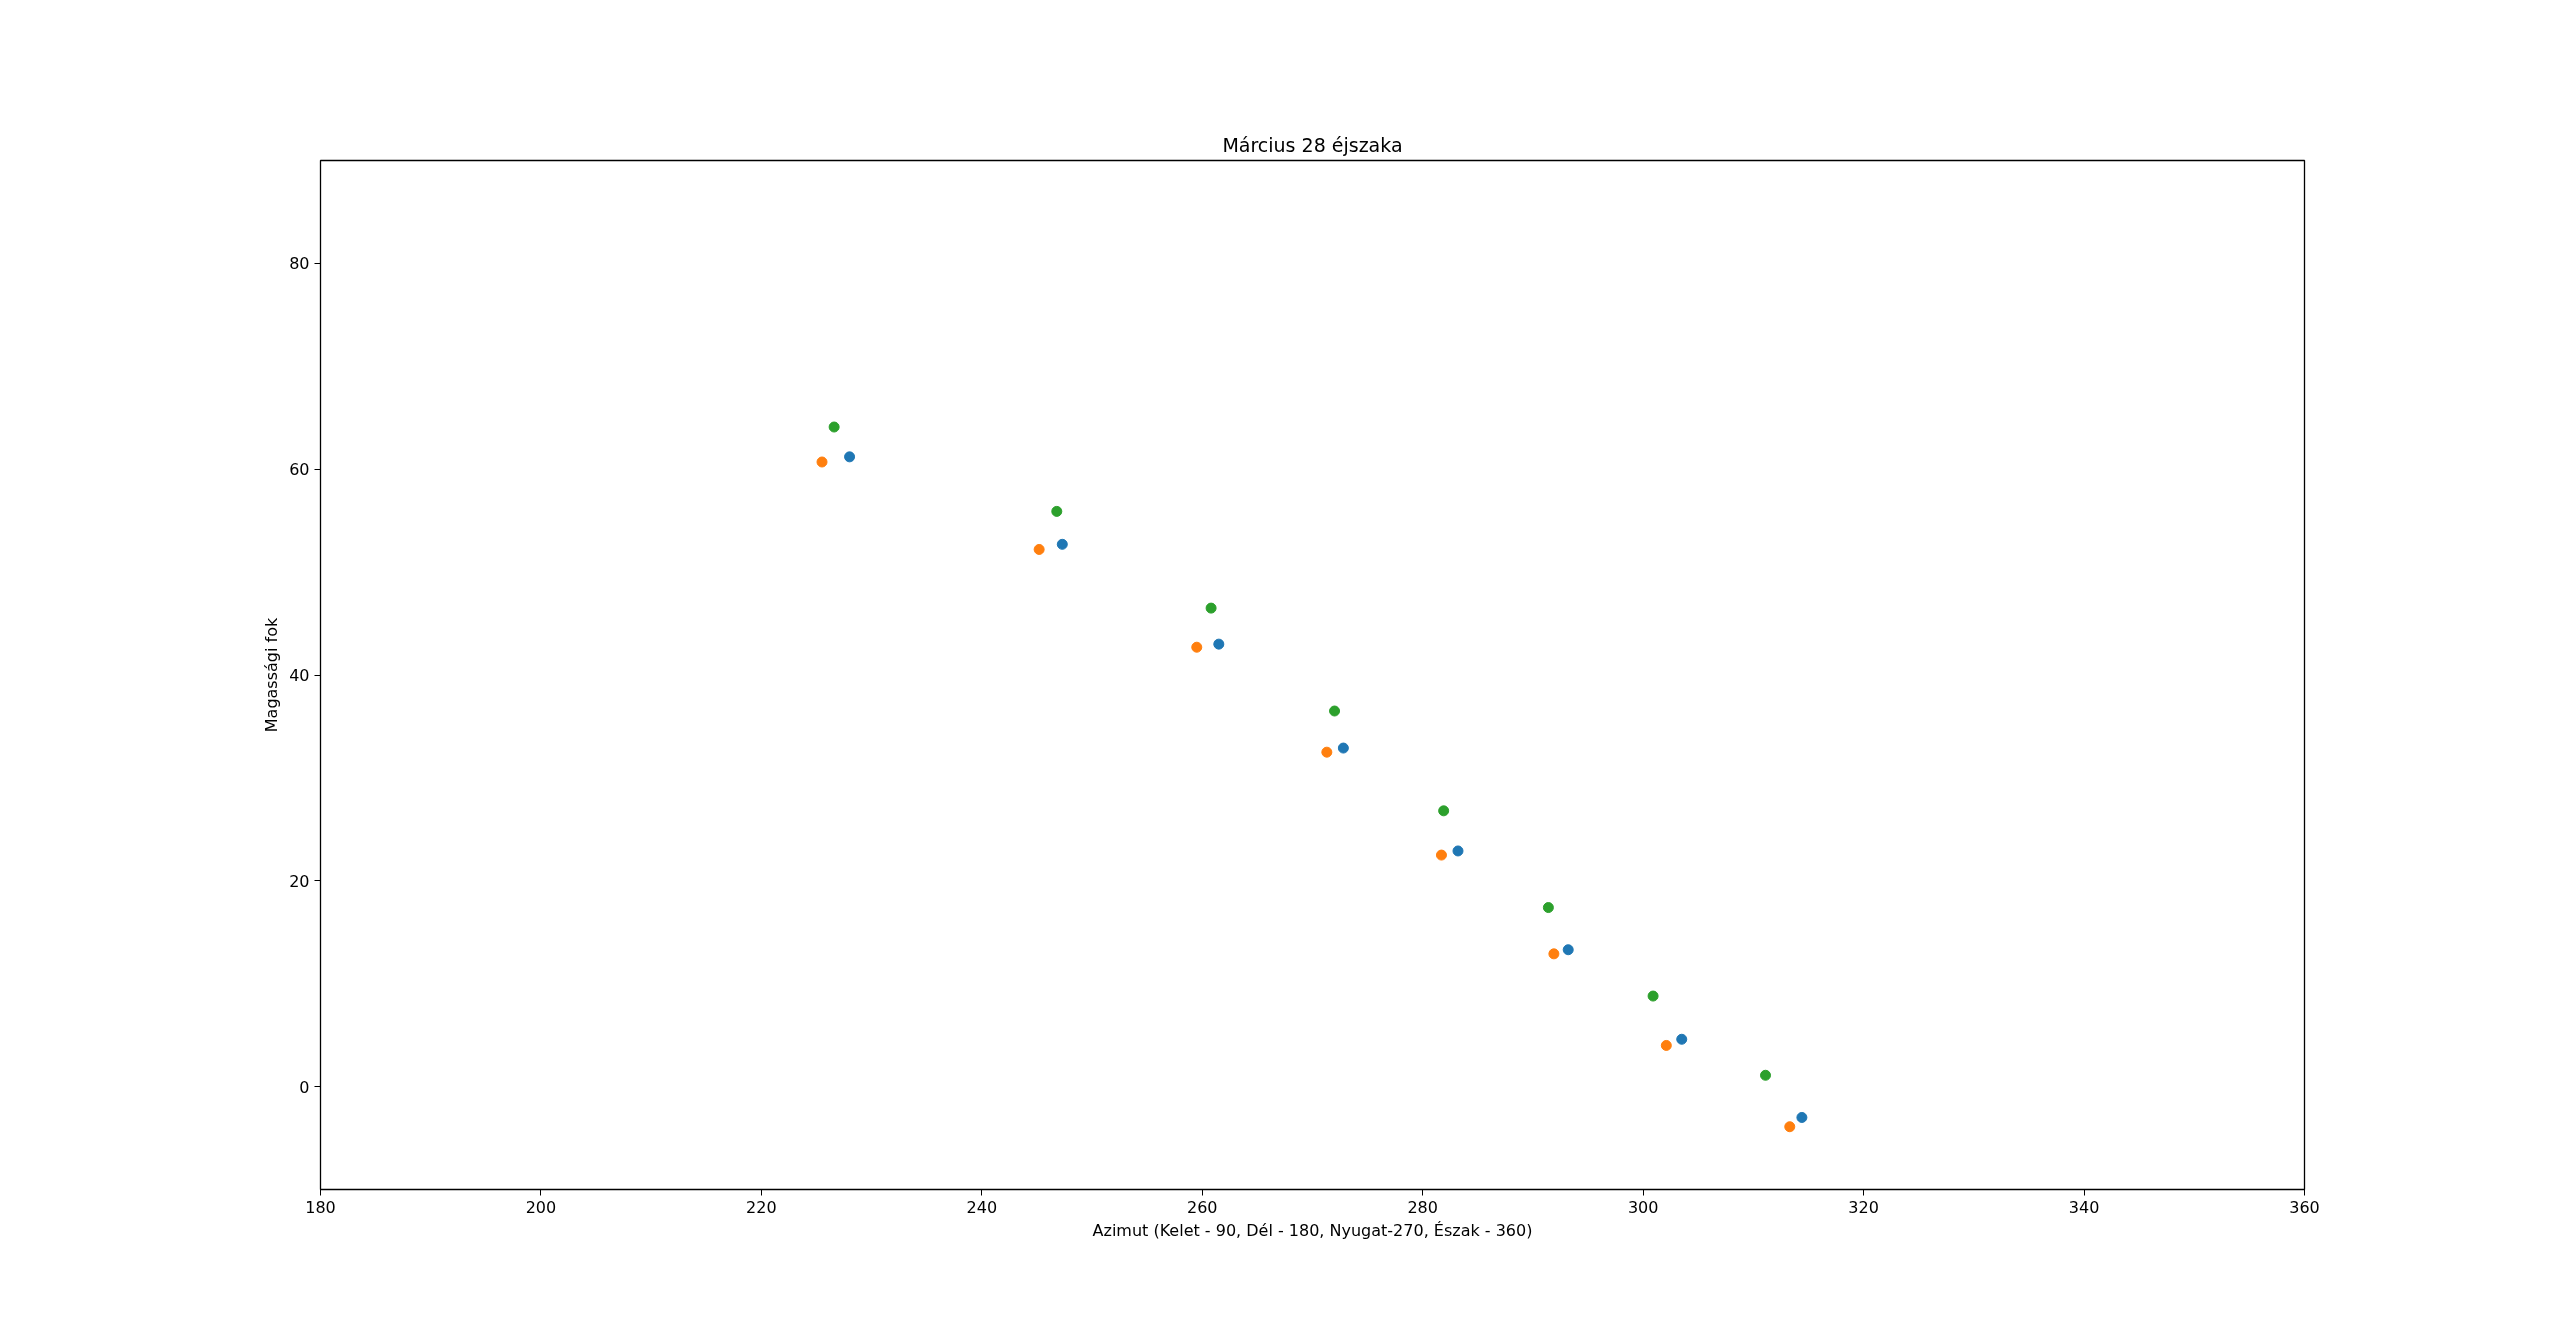  Describe the element at coordinates (1422, 1207) in the screenshot. I see `x-tick-label: 280` at that location.